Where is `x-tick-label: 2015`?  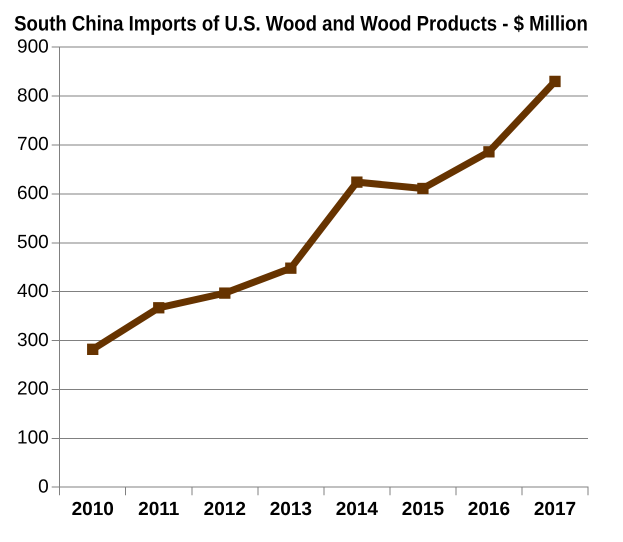
x-tick-label: 2015 is located at coordinates (423, 509).